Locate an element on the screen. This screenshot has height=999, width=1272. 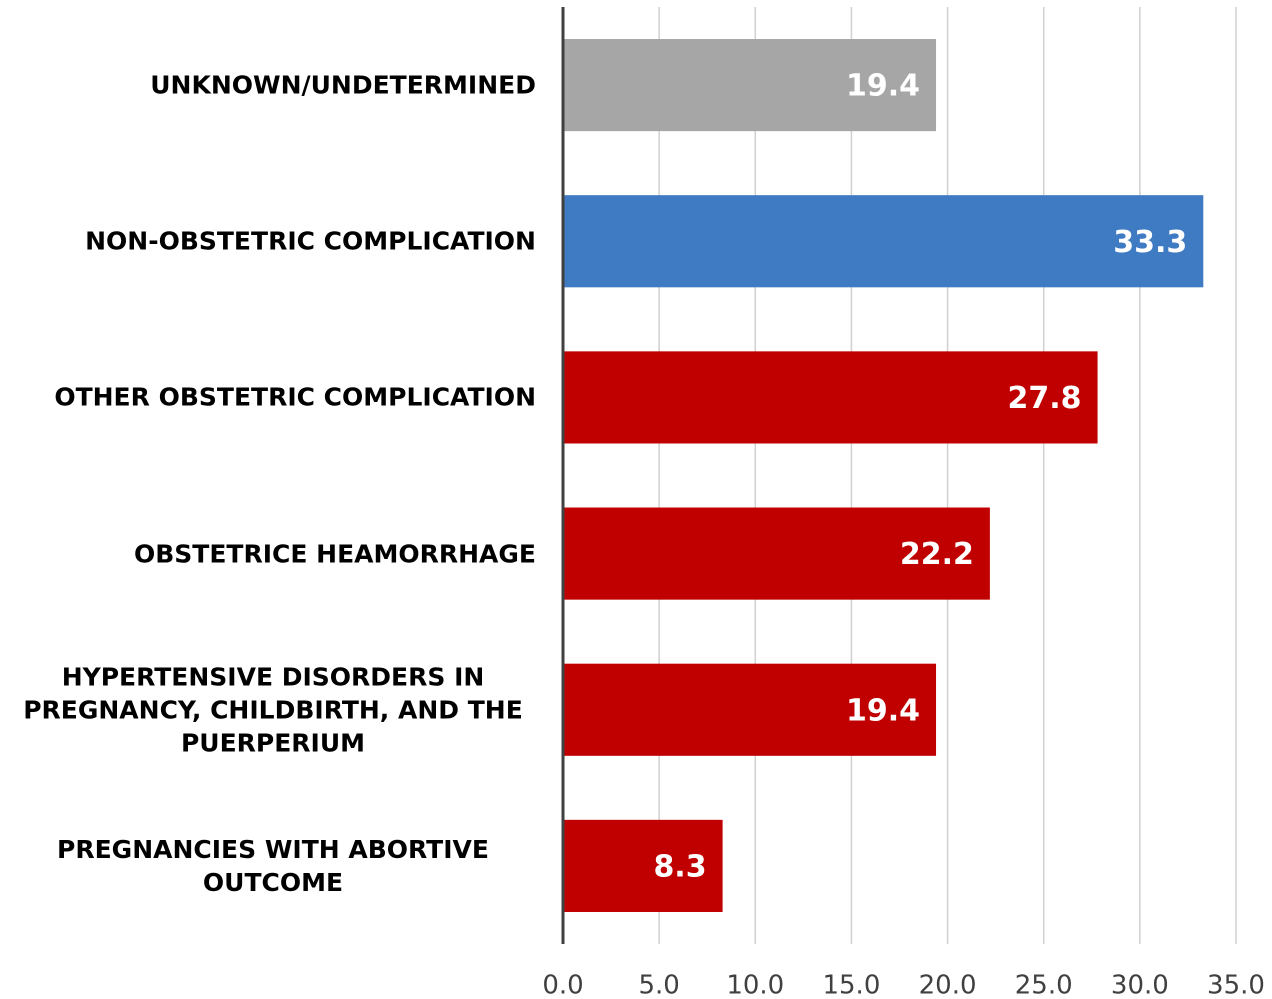
y-tick-label: PREGNANCIES WITH ABORTIVE OUTCOME is located at coordinates (273, 865).